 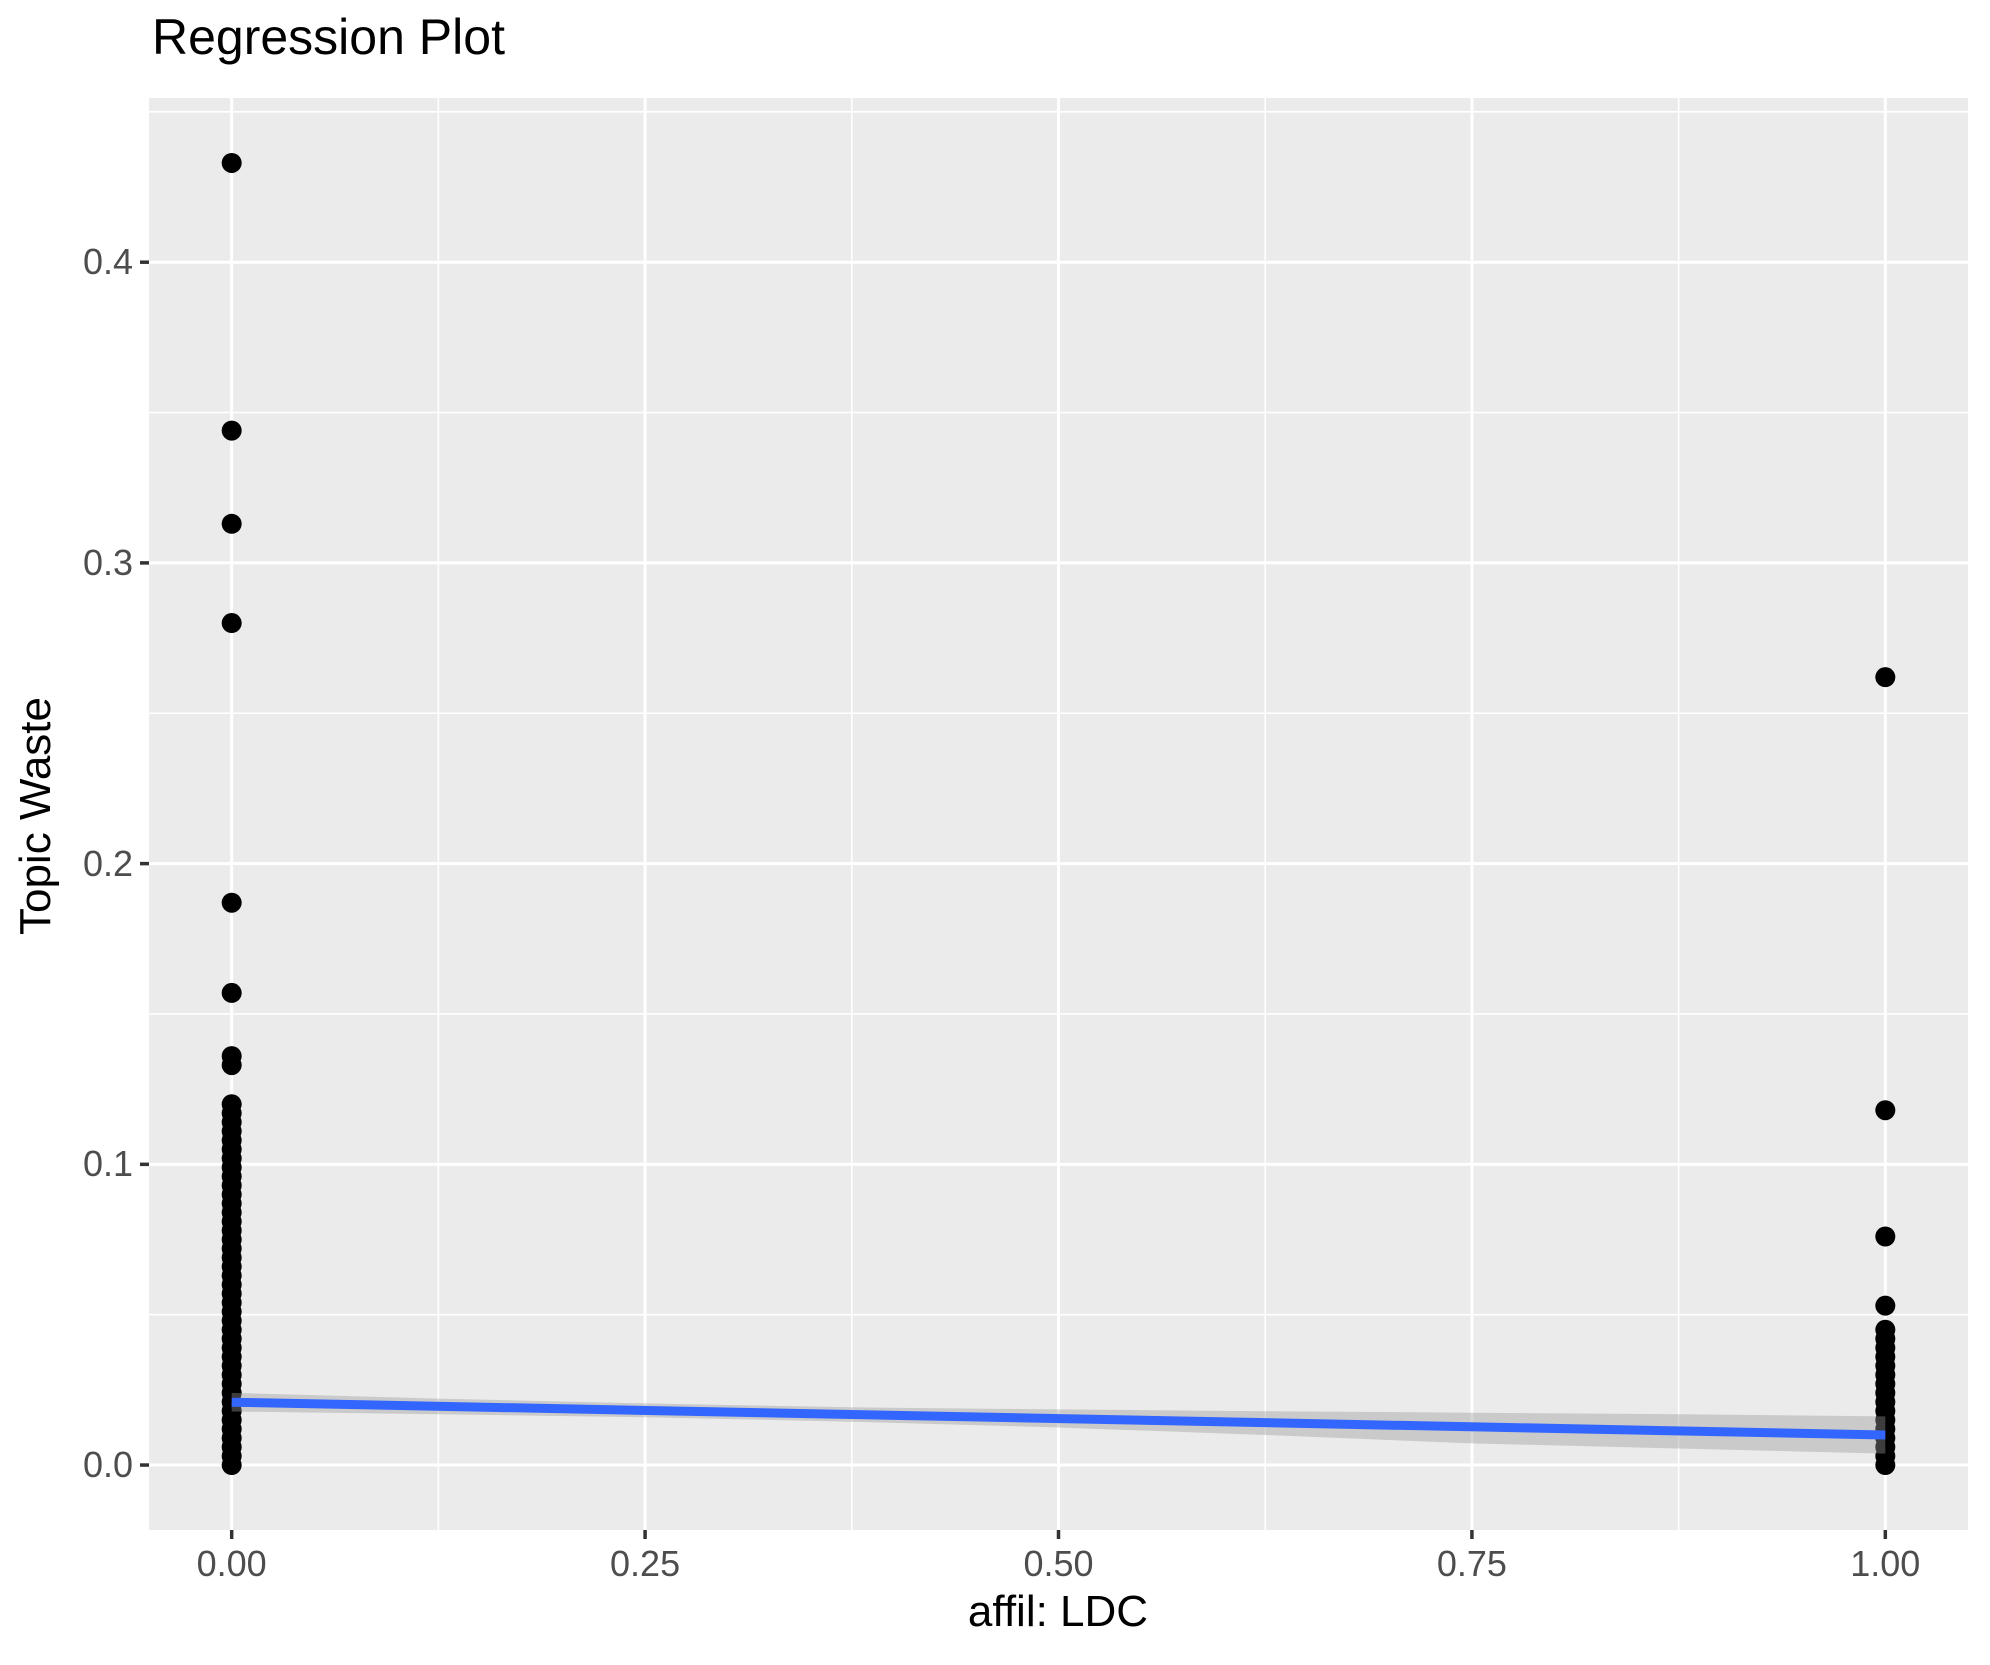 I want to click on y-tick-label: 0.4, so click(x=107, y=262).